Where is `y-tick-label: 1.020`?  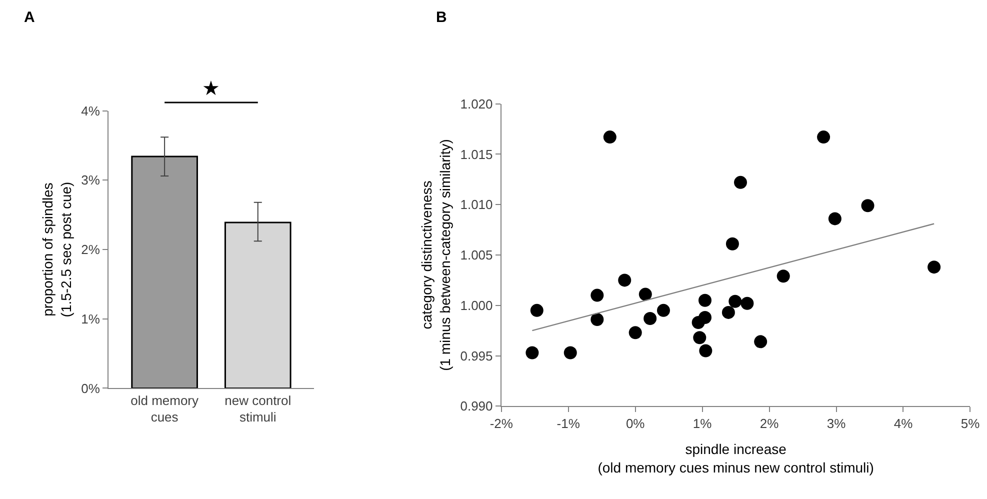 y-tick-label: 1.020 is located at coordinates (476, 104).